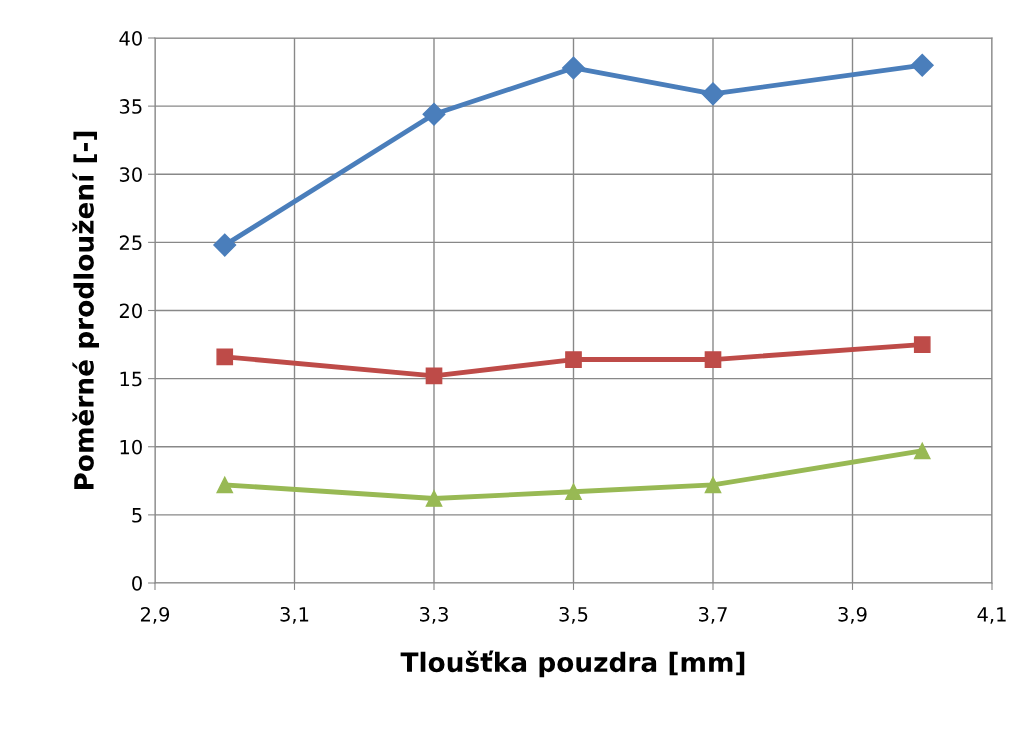 The height and width of the screenshot is (733, 1031). I want to click on x-tick-label: 4,1, so click(991, 615).